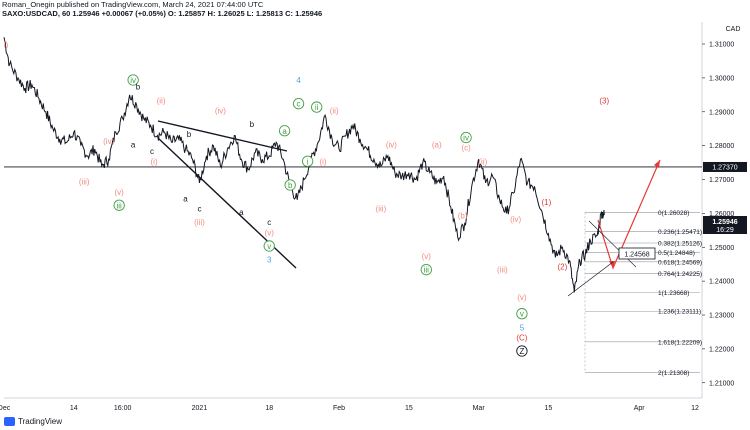 The height and width of the screenshot is (430, 750). I want to click on x-tick-label: 16:00, so click(123, 408).